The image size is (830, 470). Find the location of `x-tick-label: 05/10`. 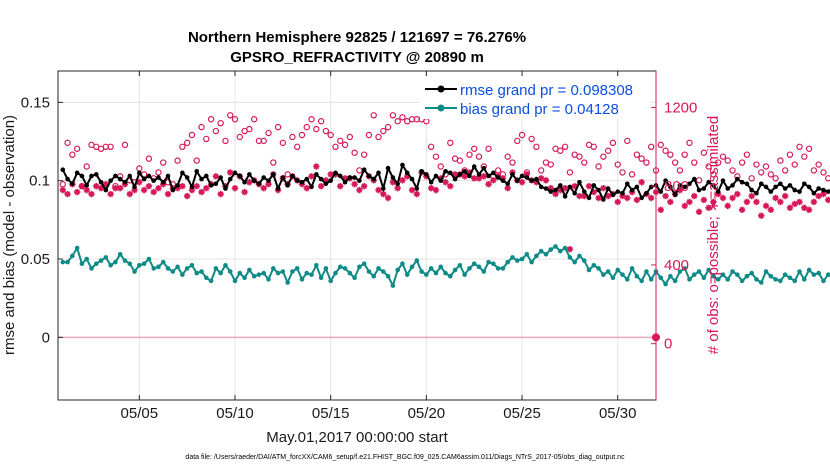

x-tick-label: 05/10 is located at coordinates (235, 413).